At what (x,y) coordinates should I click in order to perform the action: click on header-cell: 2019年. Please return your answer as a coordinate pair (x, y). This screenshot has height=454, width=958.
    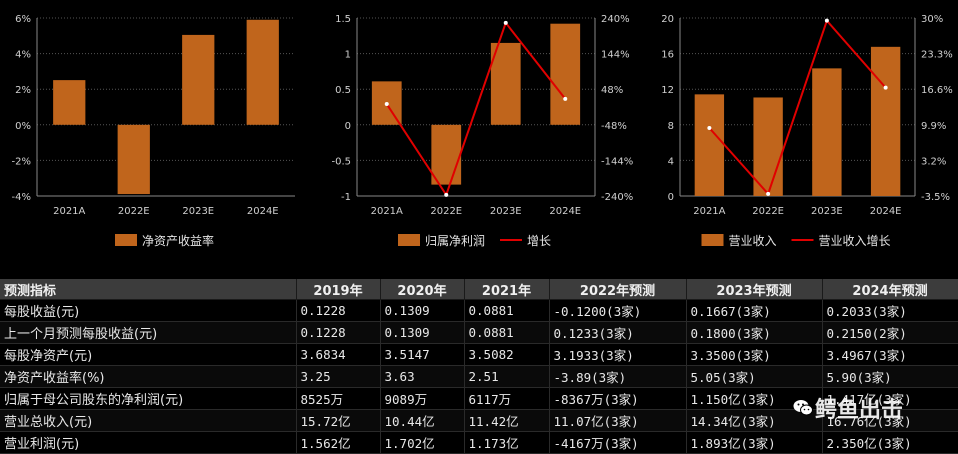
    Looking at the image, I should click on (338, 289).